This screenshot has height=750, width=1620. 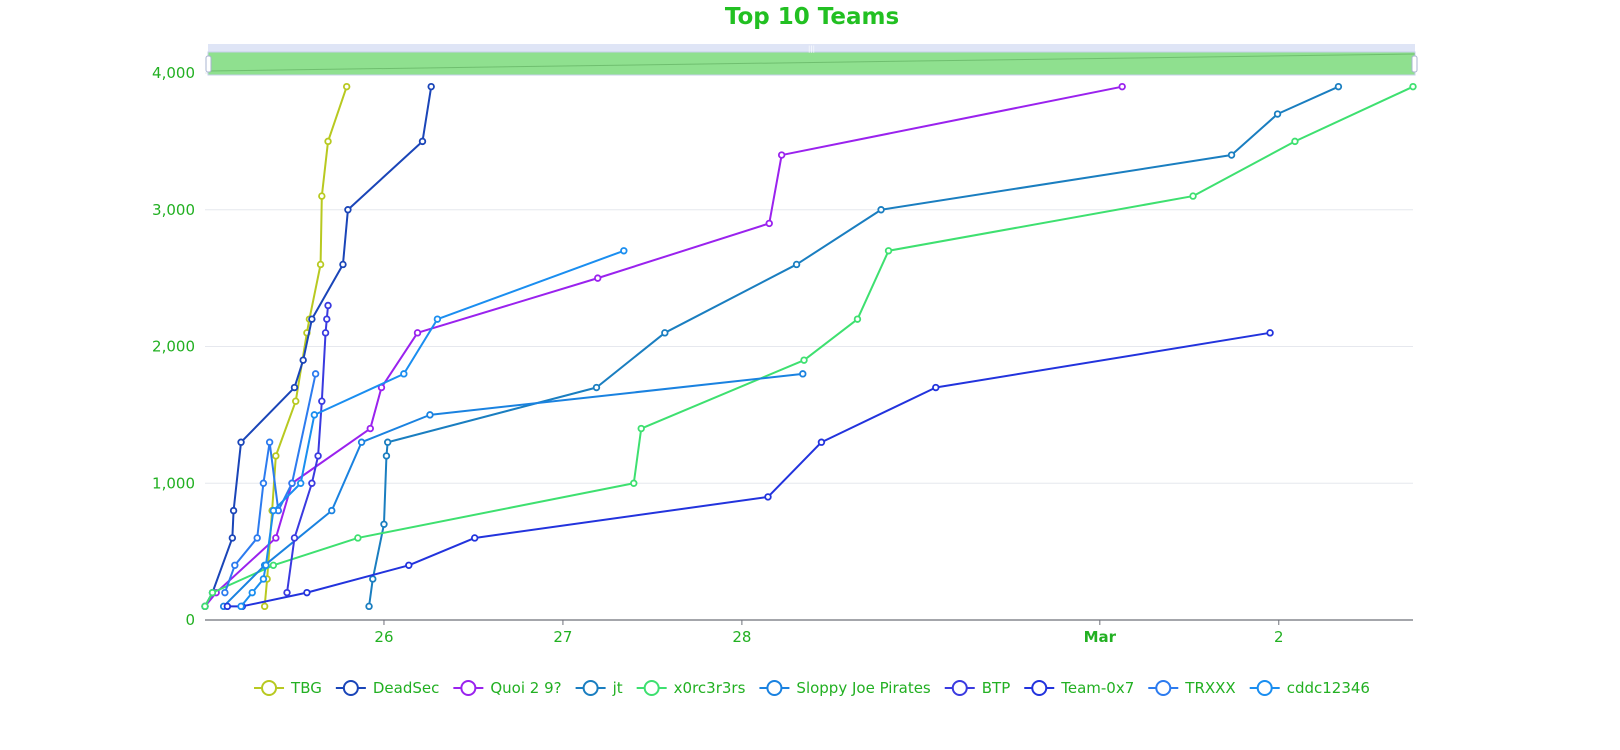 I want to click on legend-item-deadsec: DeadSec, so click(x=387, y=688).